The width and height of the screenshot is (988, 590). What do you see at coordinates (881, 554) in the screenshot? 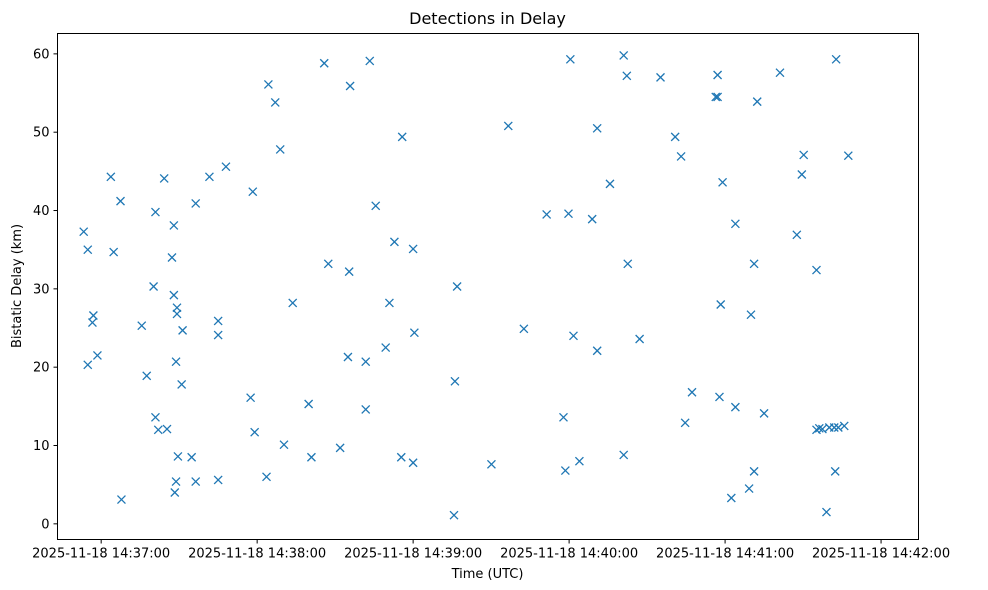
I see `x-tick-label: 2025-11-18 14:42:00` at bounding box center [881, 554].